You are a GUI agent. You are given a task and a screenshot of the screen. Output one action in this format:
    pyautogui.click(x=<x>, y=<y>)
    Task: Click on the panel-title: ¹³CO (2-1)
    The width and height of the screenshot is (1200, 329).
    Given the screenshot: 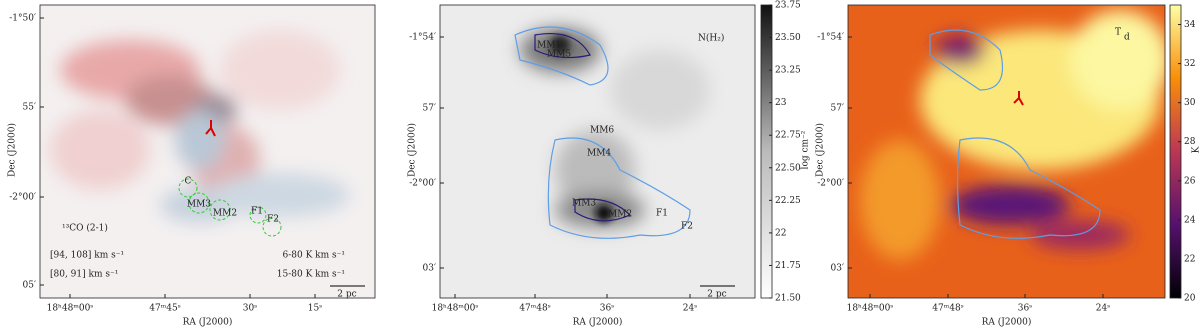 What is the action you would take?
    pyautogui.click(x=85, y=228)
    